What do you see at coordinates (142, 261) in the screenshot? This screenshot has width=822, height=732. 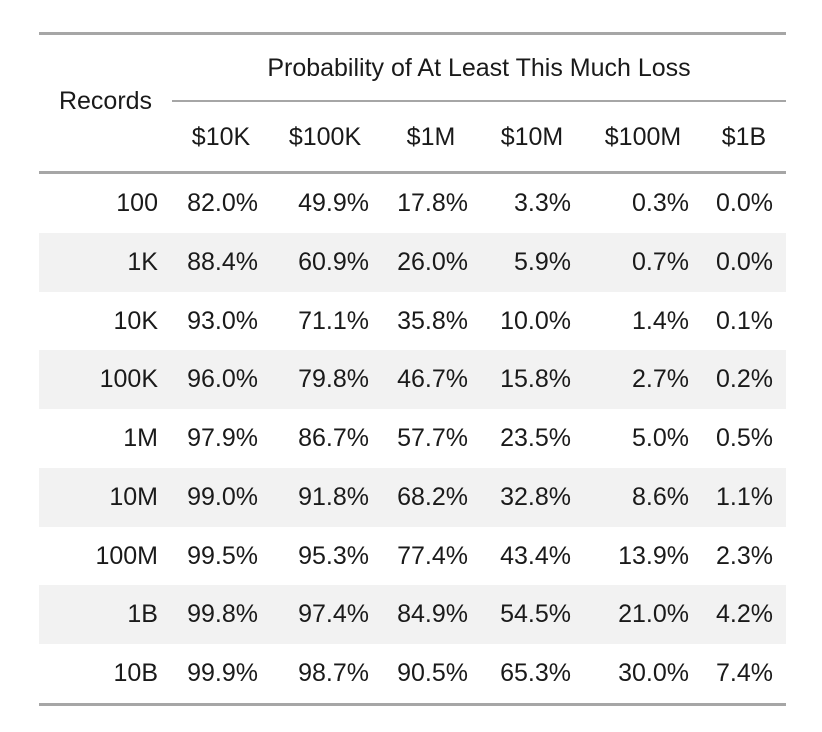 I see `row-label: 1K` at bounding box center [142, 261].